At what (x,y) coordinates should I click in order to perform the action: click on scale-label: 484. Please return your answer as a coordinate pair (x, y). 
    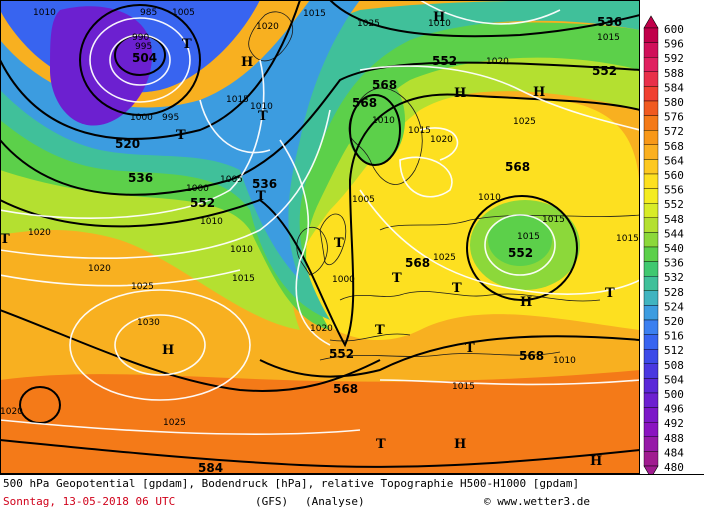
    Looking at the image, I should click on (674, 452).